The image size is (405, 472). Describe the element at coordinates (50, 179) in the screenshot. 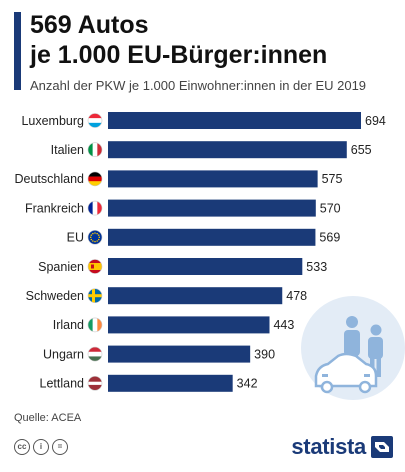

I see `category-label: Deutschland` at that location.